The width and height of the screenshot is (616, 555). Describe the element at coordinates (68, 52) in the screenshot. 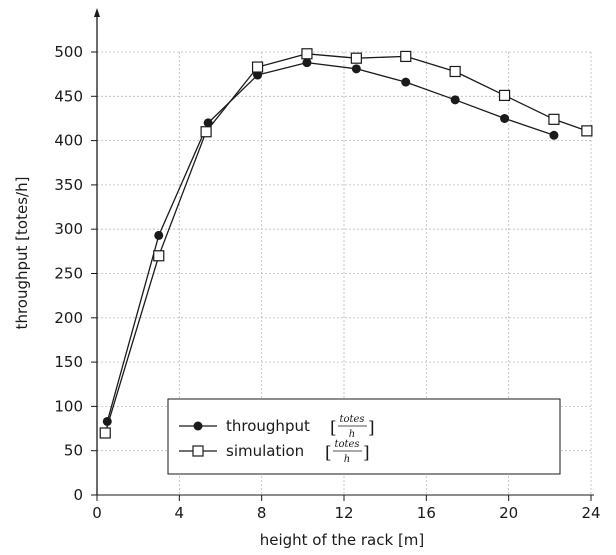

I see `y-tick-label: 500` at that location.